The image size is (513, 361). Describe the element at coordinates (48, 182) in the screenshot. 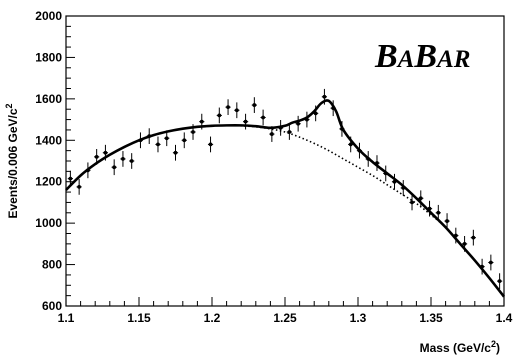

I see `y-tick-label: 1200` at that location.